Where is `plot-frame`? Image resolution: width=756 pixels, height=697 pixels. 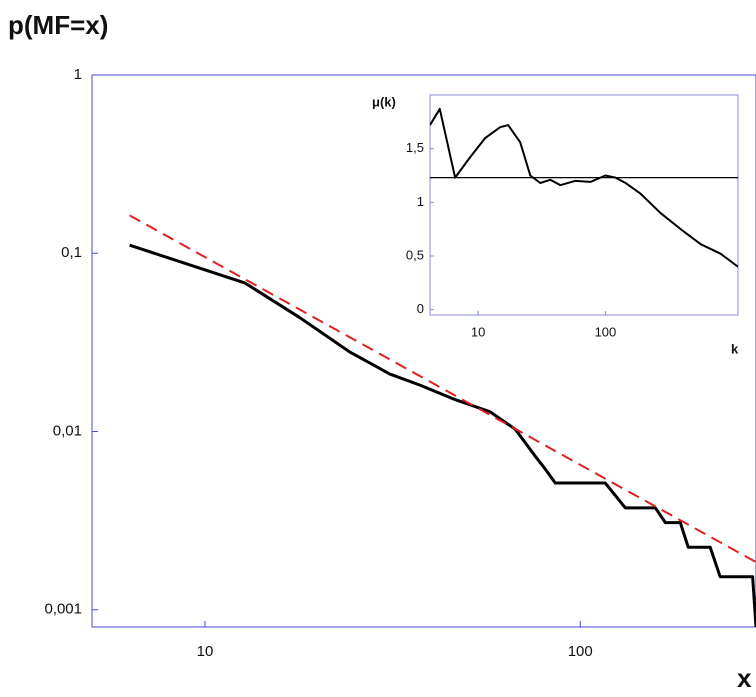
plot-frame is located at coordinates (584, 205).